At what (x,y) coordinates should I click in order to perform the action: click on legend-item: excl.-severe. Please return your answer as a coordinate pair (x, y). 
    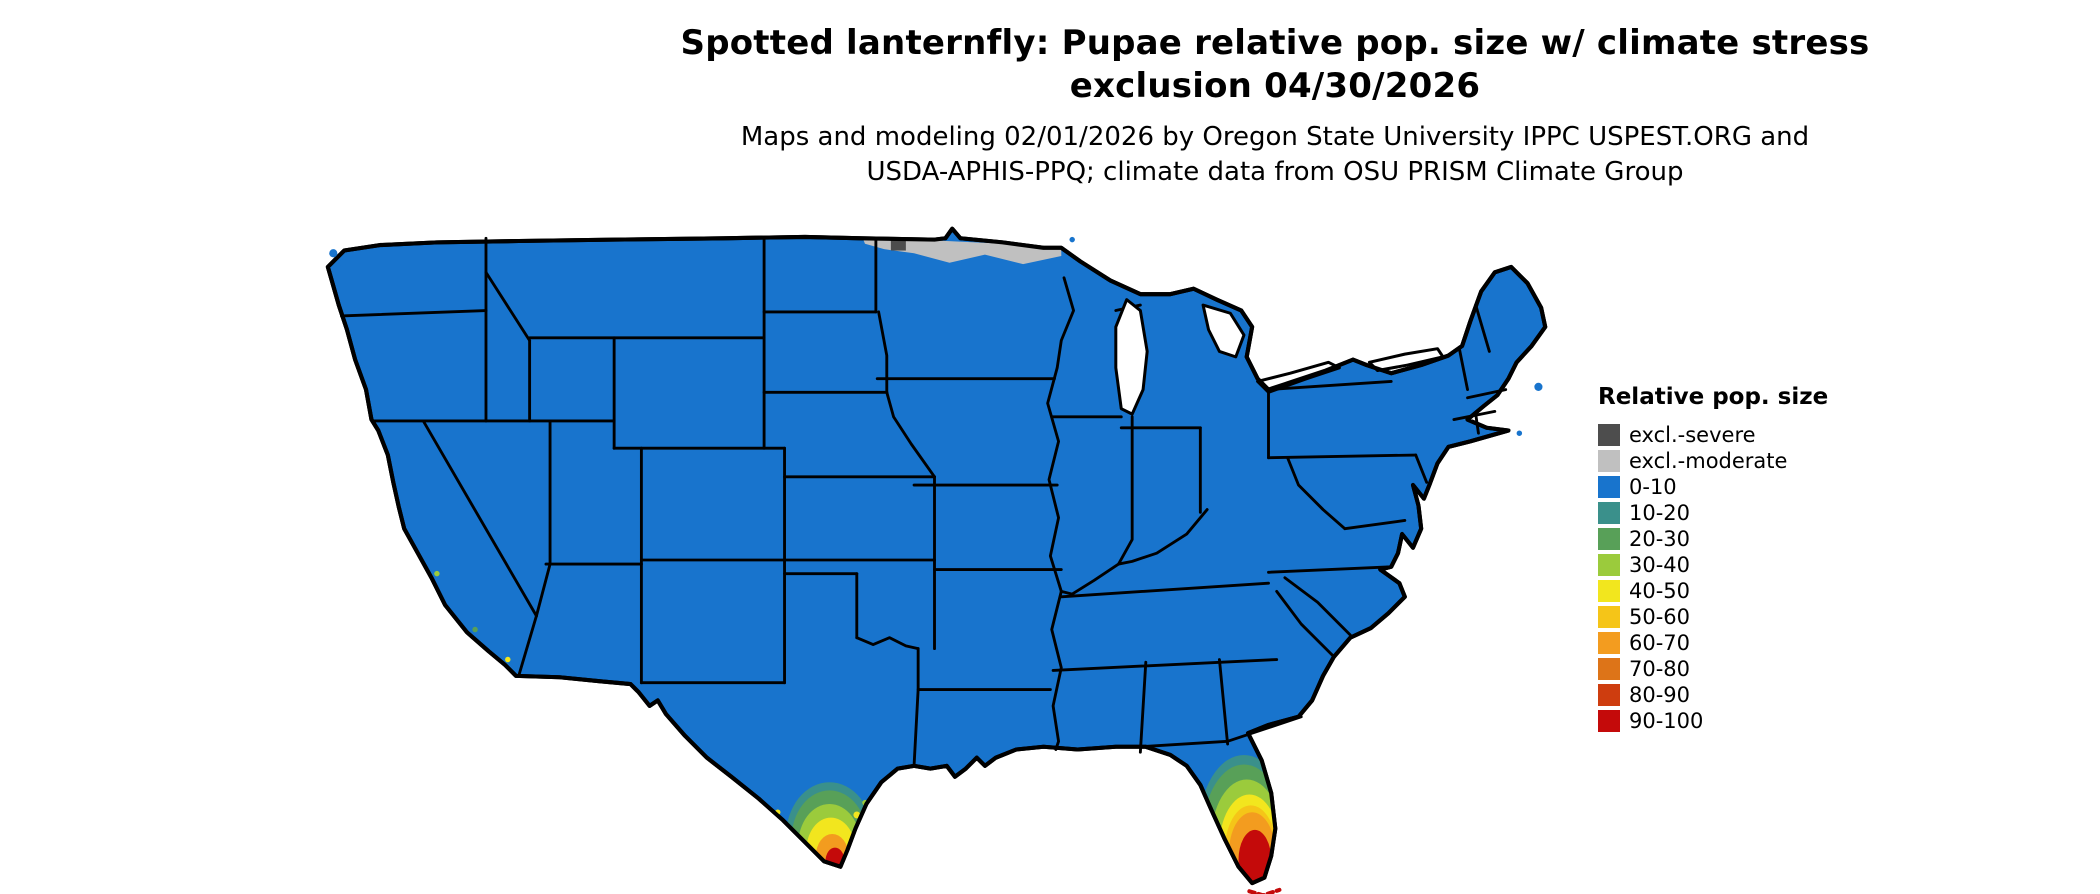
    Looking at the image, I should click on (1713, 435).